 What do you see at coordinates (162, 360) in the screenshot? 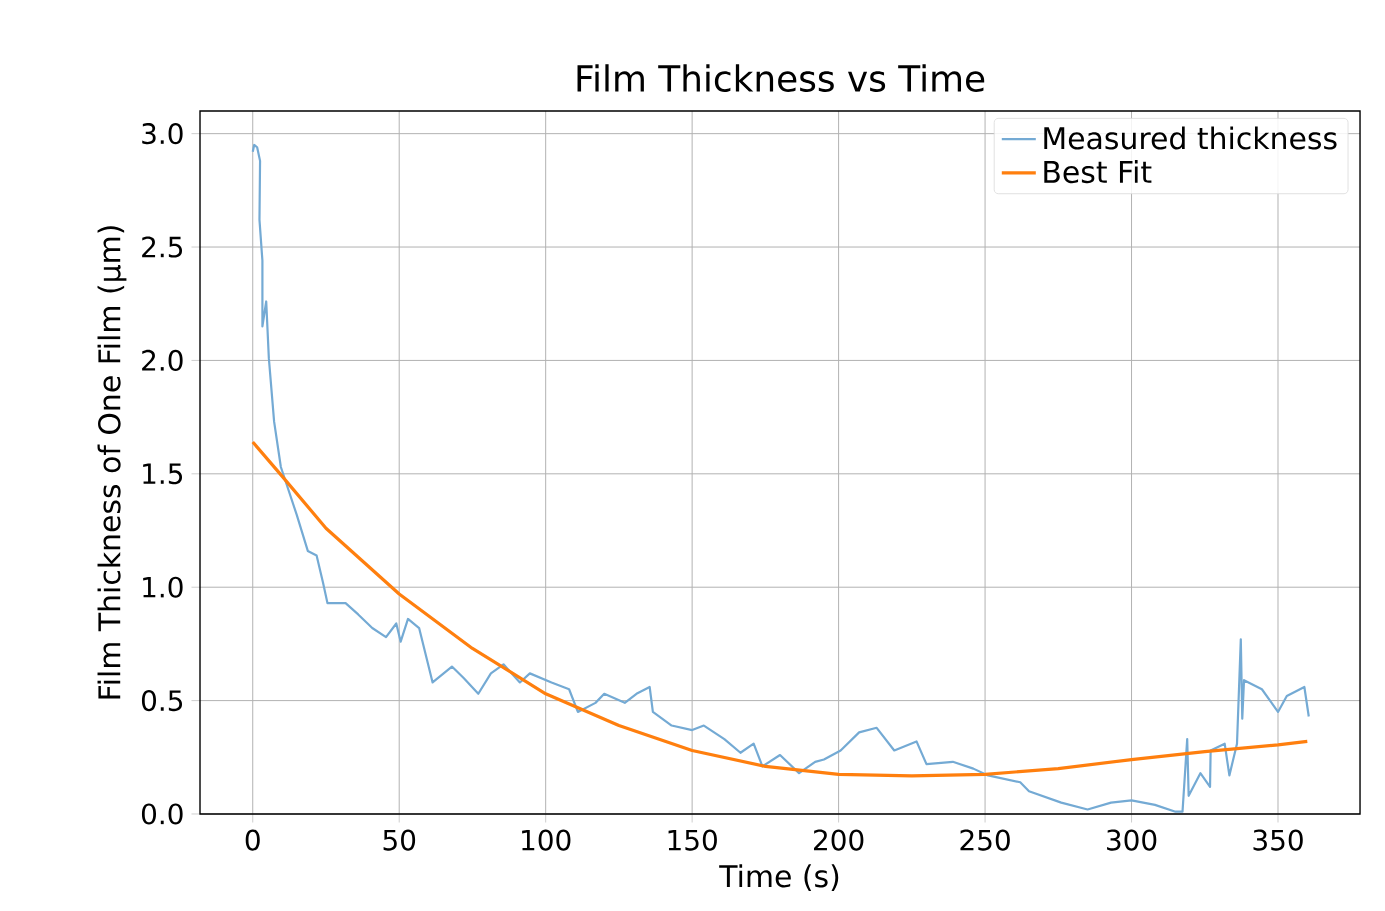
I see `y-tick-label: 2.0` at bounding box center [162, 360].